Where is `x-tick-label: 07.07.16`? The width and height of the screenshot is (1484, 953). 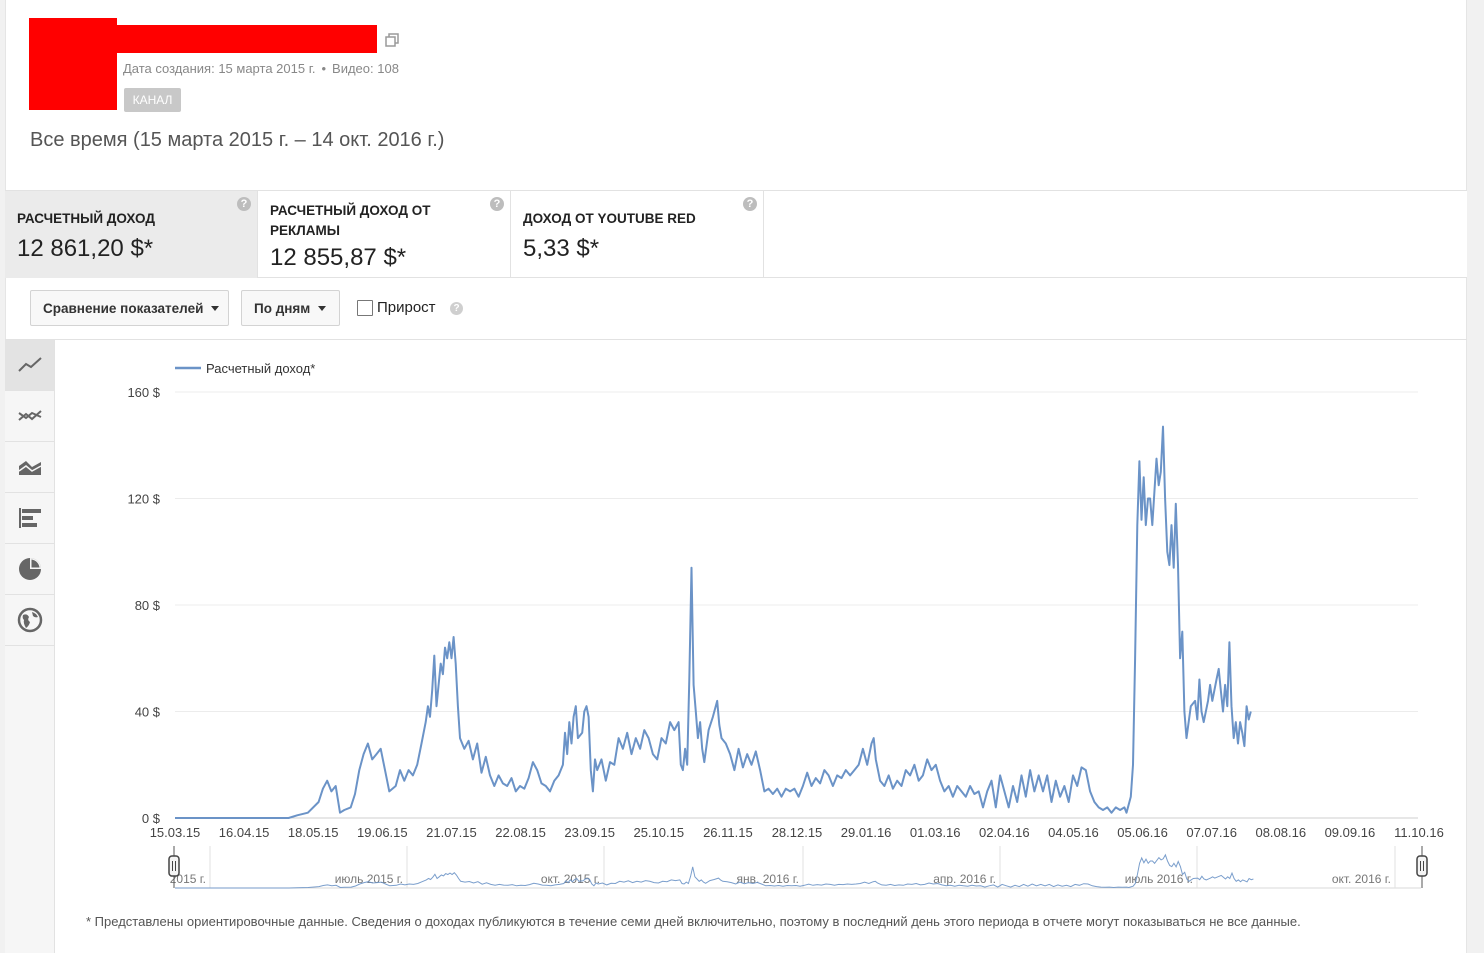
x-tick-label: 07.07.16 is located at coordinates (1211, 832).